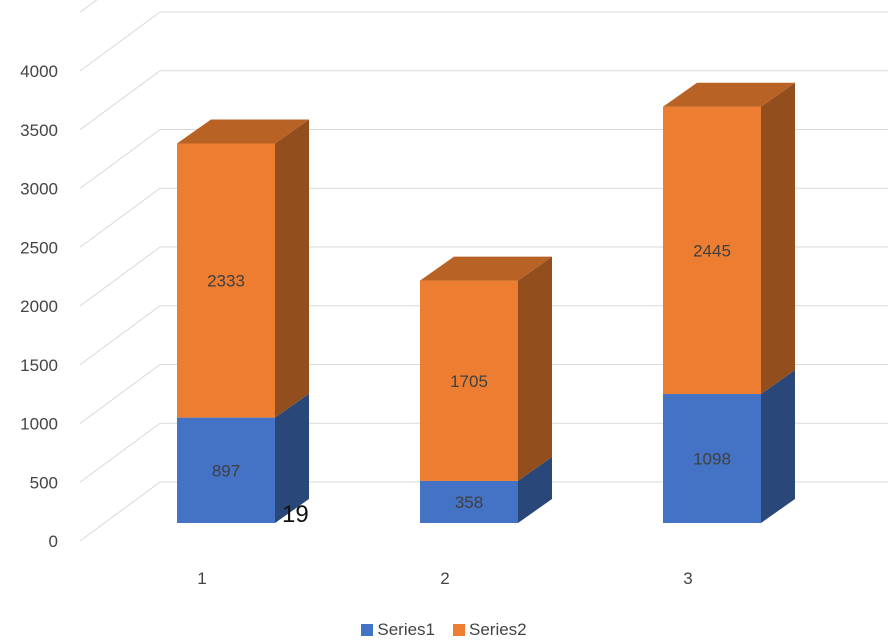  I want to click on legend-item-series2: Series2, so click(490, 630).